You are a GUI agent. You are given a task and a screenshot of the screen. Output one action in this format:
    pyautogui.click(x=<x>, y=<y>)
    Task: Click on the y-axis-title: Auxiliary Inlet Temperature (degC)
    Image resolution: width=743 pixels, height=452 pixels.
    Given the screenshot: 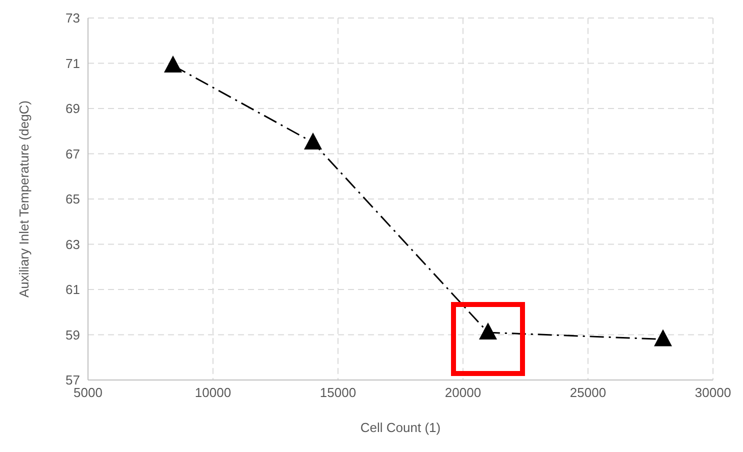 What is the action you would take?
    pyautogui.click(x=24, y=199)
    